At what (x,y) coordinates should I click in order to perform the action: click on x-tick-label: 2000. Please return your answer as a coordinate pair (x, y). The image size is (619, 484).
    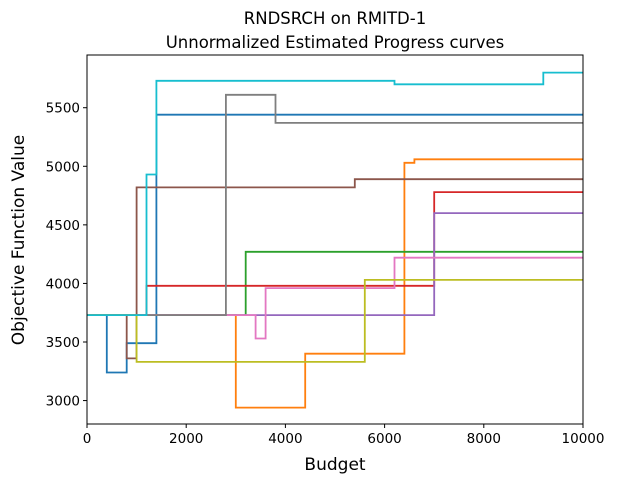
    Looking at the image, I should click on (186, 439).